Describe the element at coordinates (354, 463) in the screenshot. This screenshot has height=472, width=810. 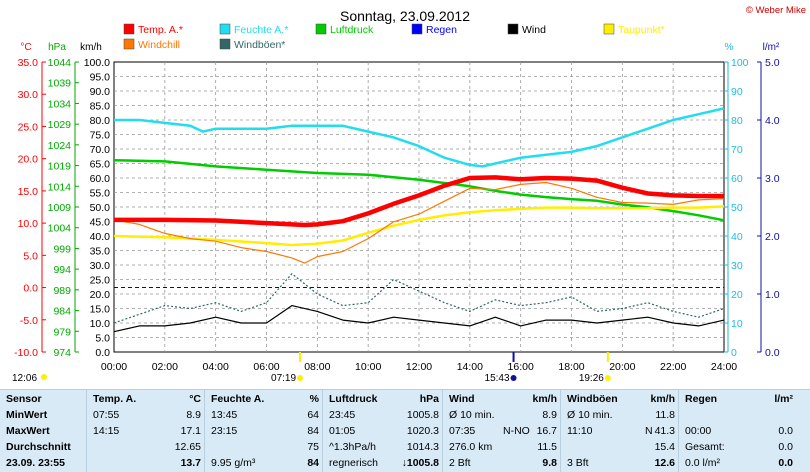
I see `pressure-forecast: regnerisch` at that location.